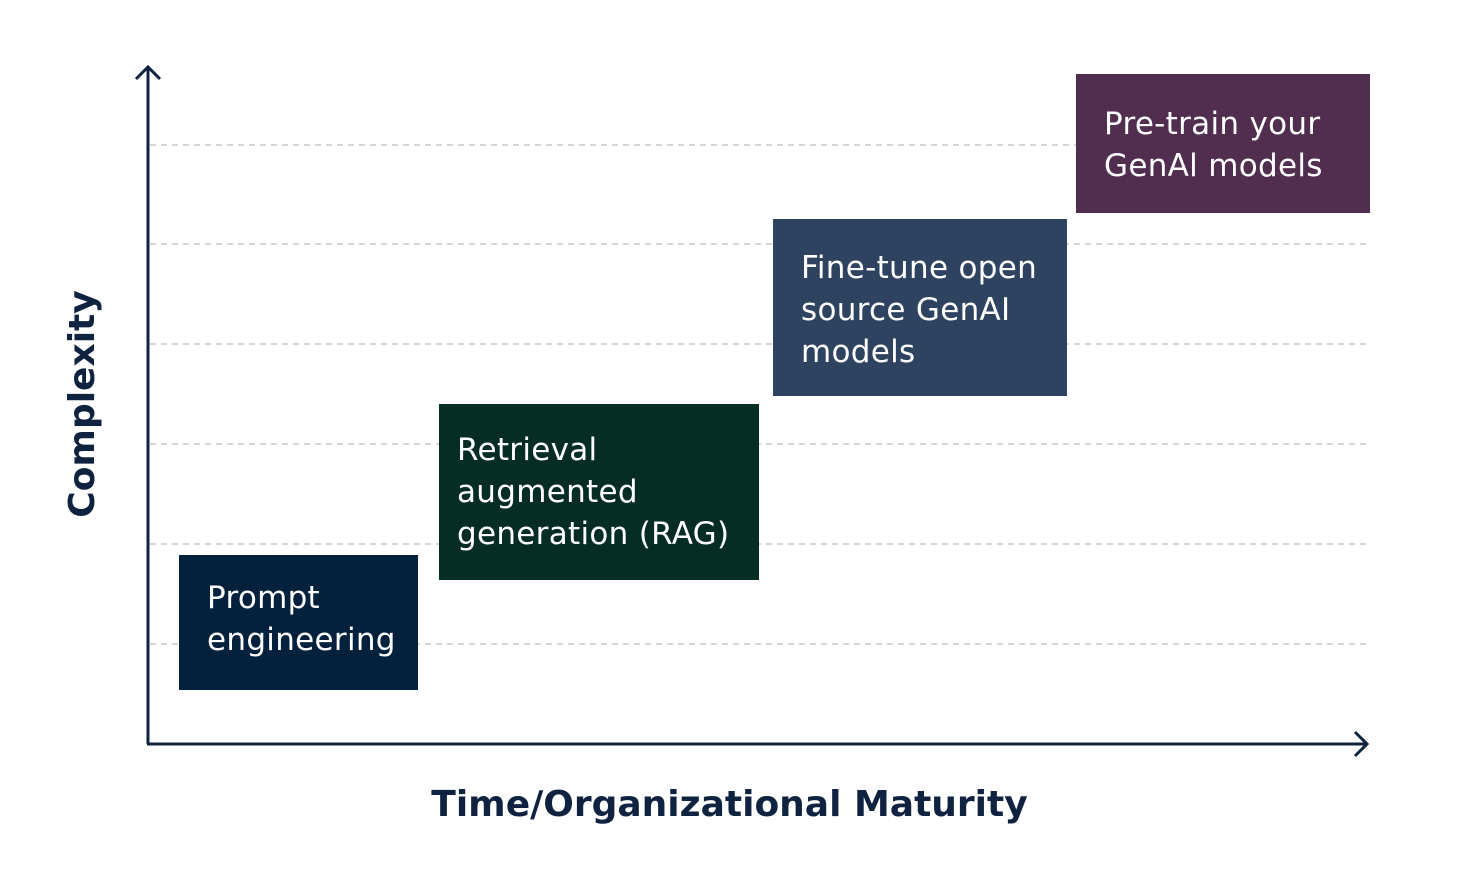 Image resolution: width=1459 pixels, height=881 pixels. I want to click on stage-label: Prompt engineering, so click(301, 619).